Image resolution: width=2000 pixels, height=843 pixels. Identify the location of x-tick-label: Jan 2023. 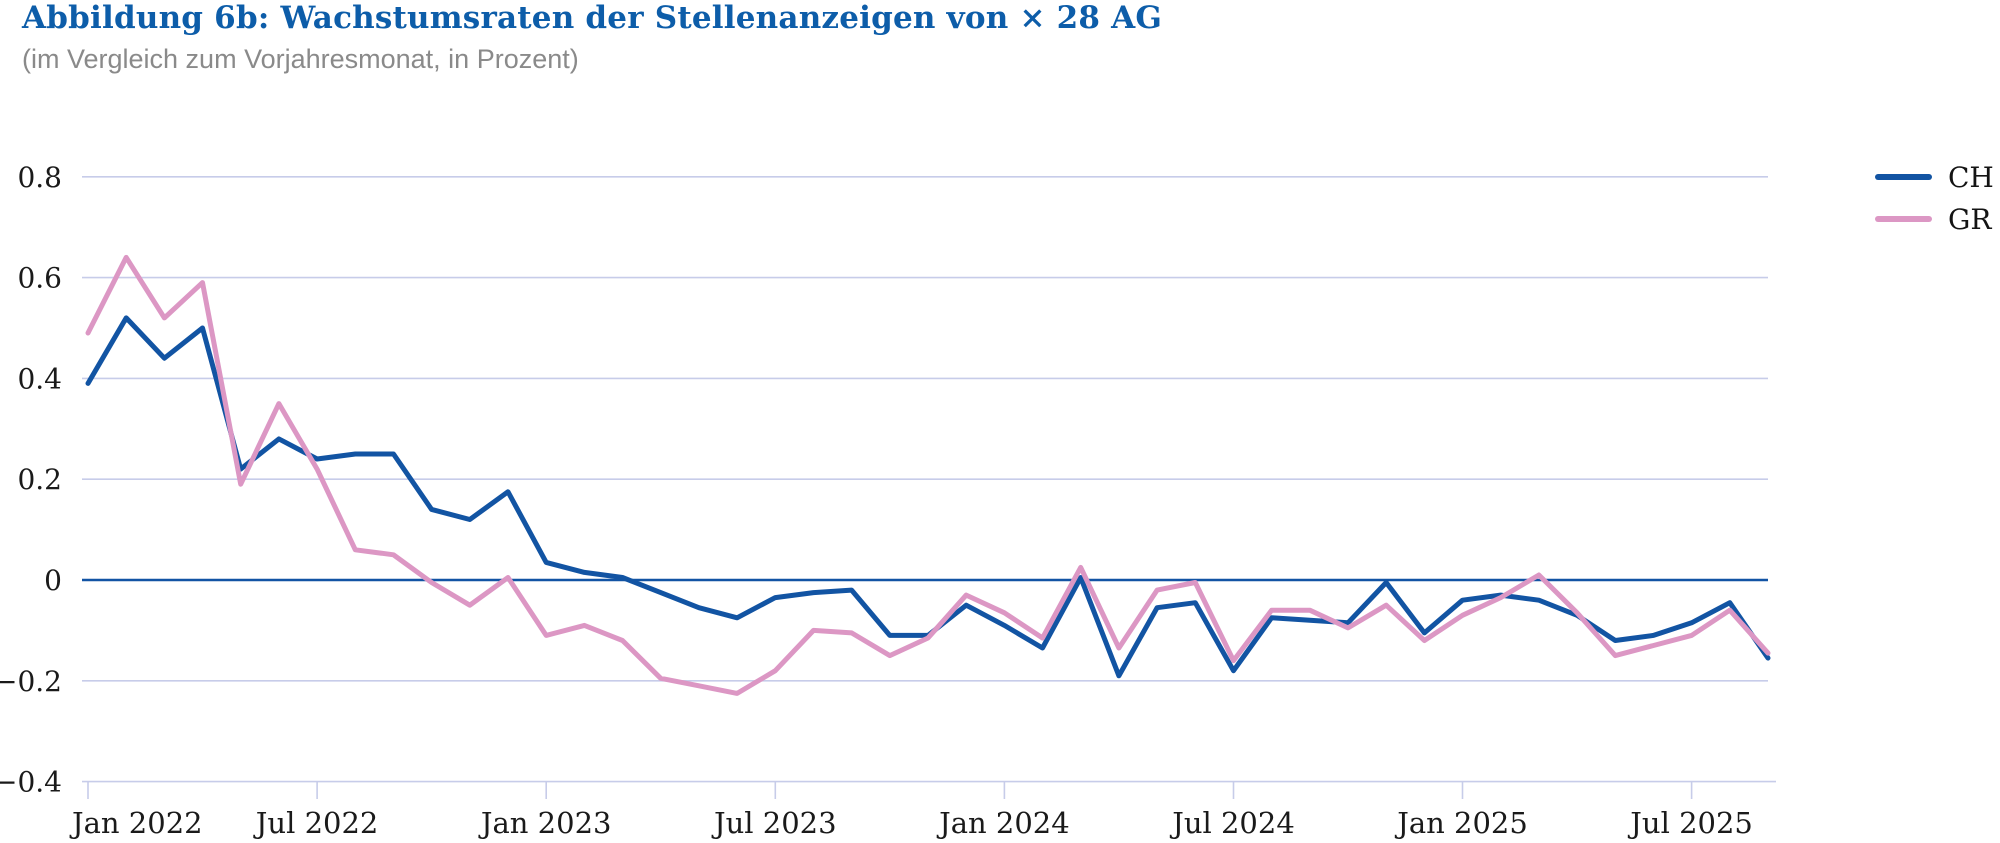
(545, 823).